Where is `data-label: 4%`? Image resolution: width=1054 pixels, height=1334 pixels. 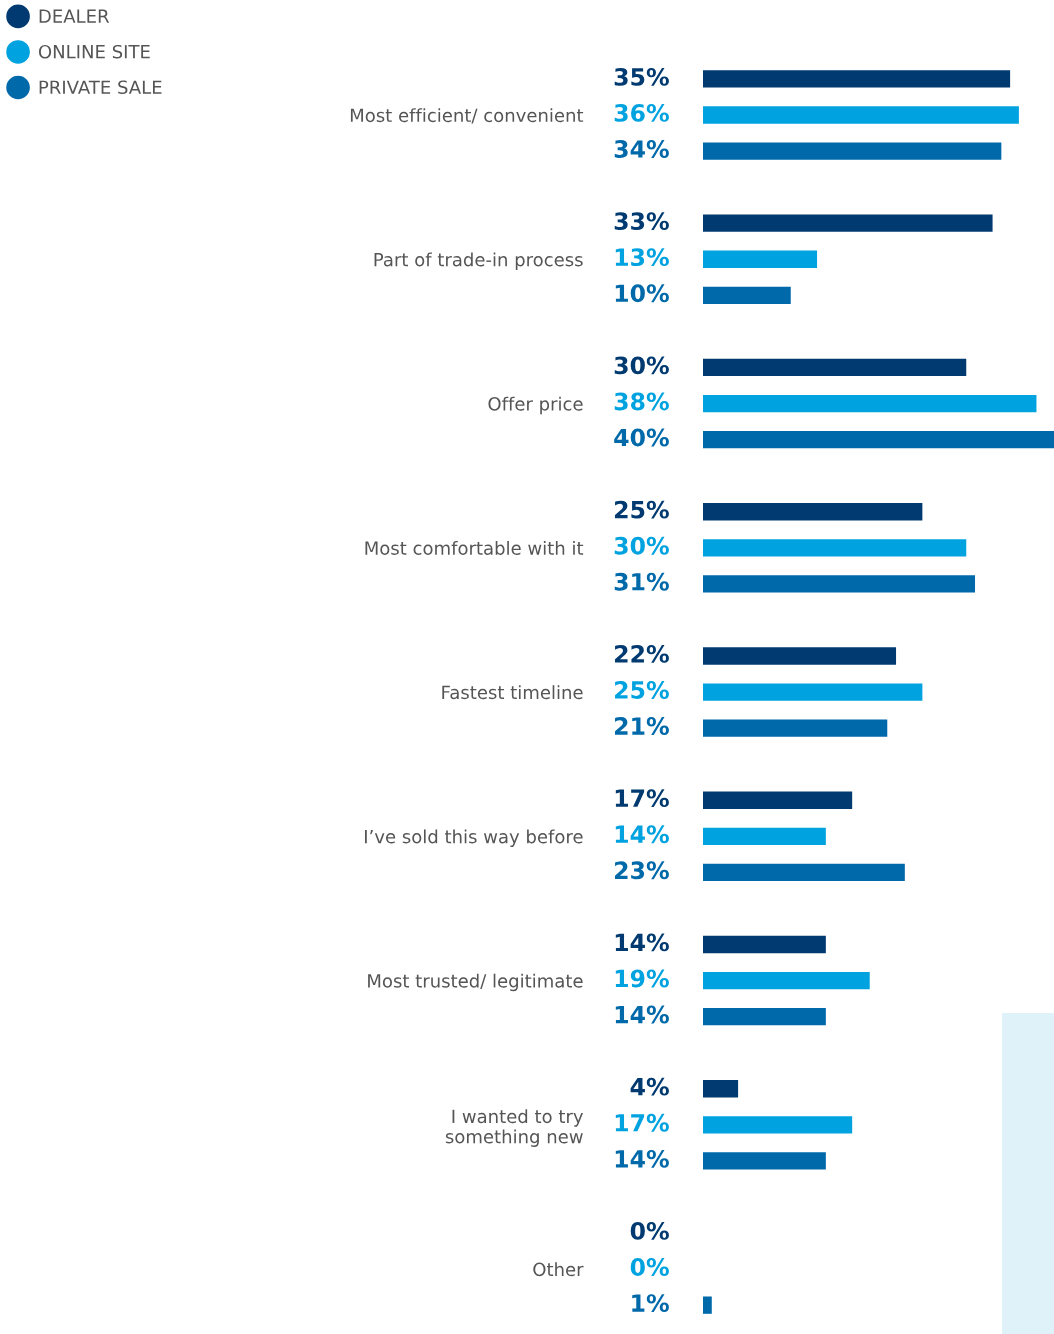 data-label: 4% is located at coordinates (649, 1086).